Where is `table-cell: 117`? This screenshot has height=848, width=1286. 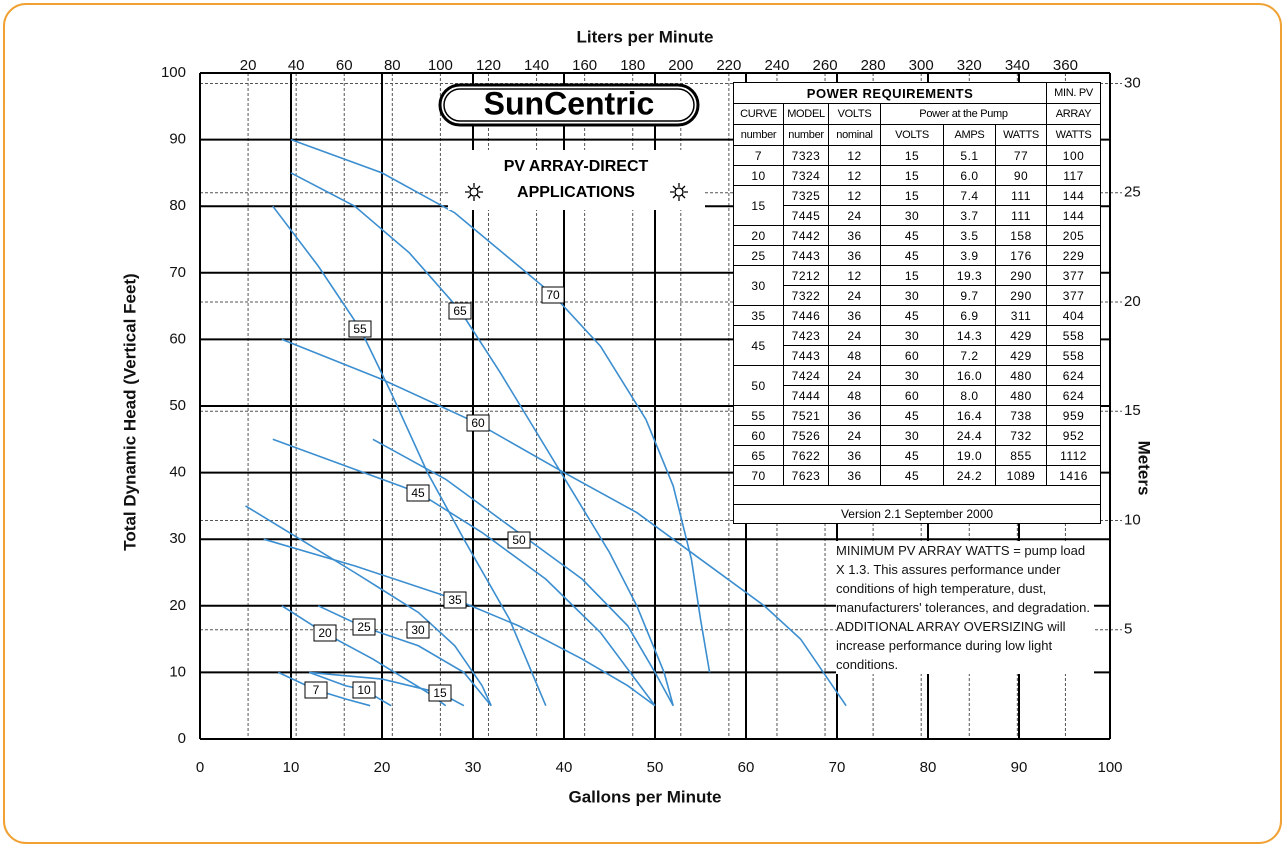
table-cell: 117 is located at coordinates (1074, 175).